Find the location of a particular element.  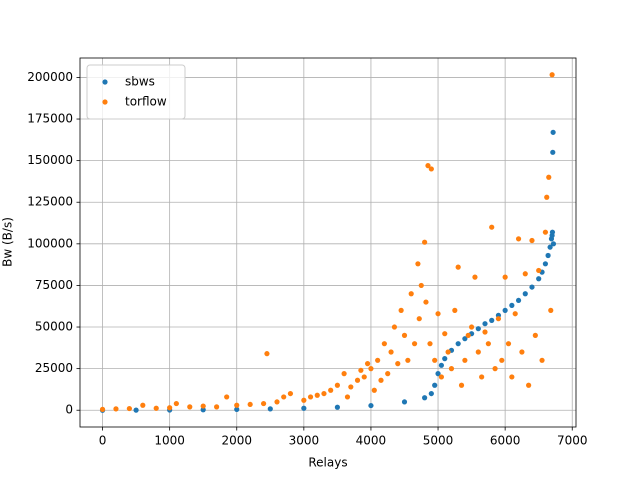

y-tick-label: 100000 is located at coordinates (50, 243).